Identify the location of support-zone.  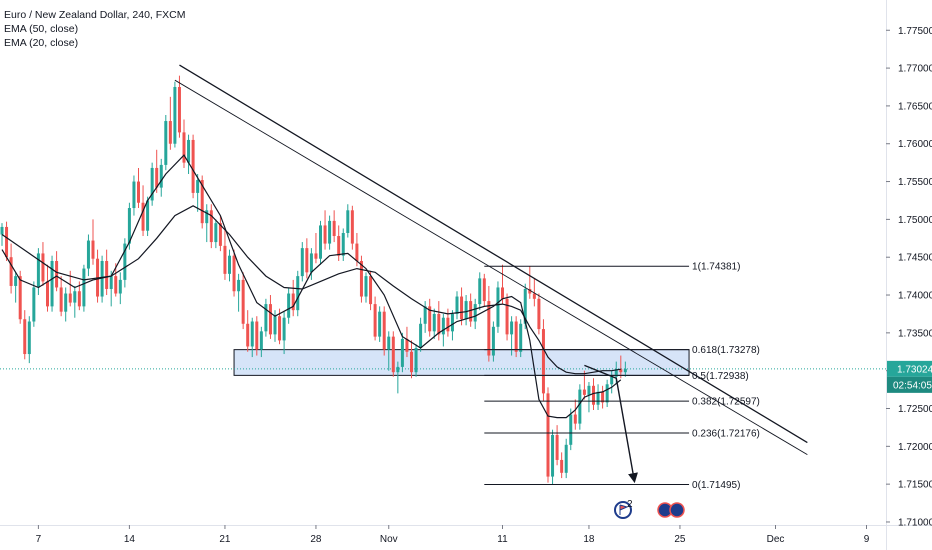
(461, 362).